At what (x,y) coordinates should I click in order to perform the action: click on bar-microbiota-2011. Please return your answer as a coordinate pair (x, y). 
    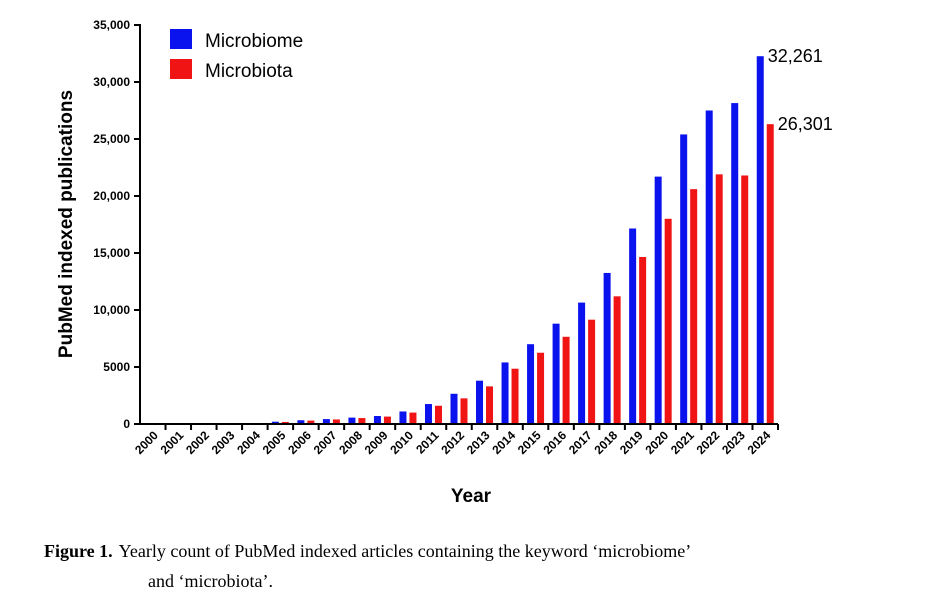
    Looking at the image, I should click on (438, 414).